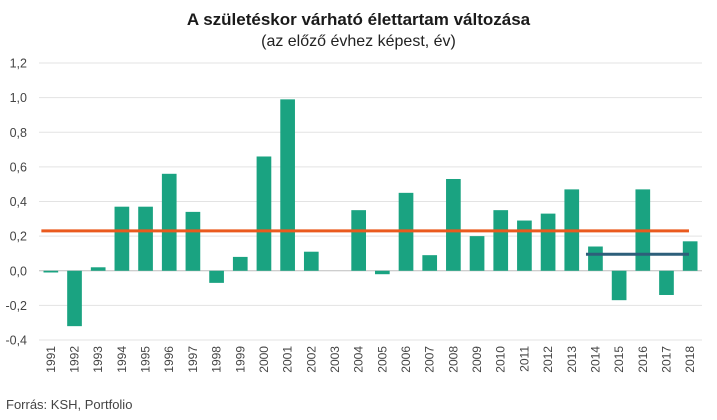 This screenshot has height=420, width=717. I want to click on x-tick-label: 1996, so click(169, 359).